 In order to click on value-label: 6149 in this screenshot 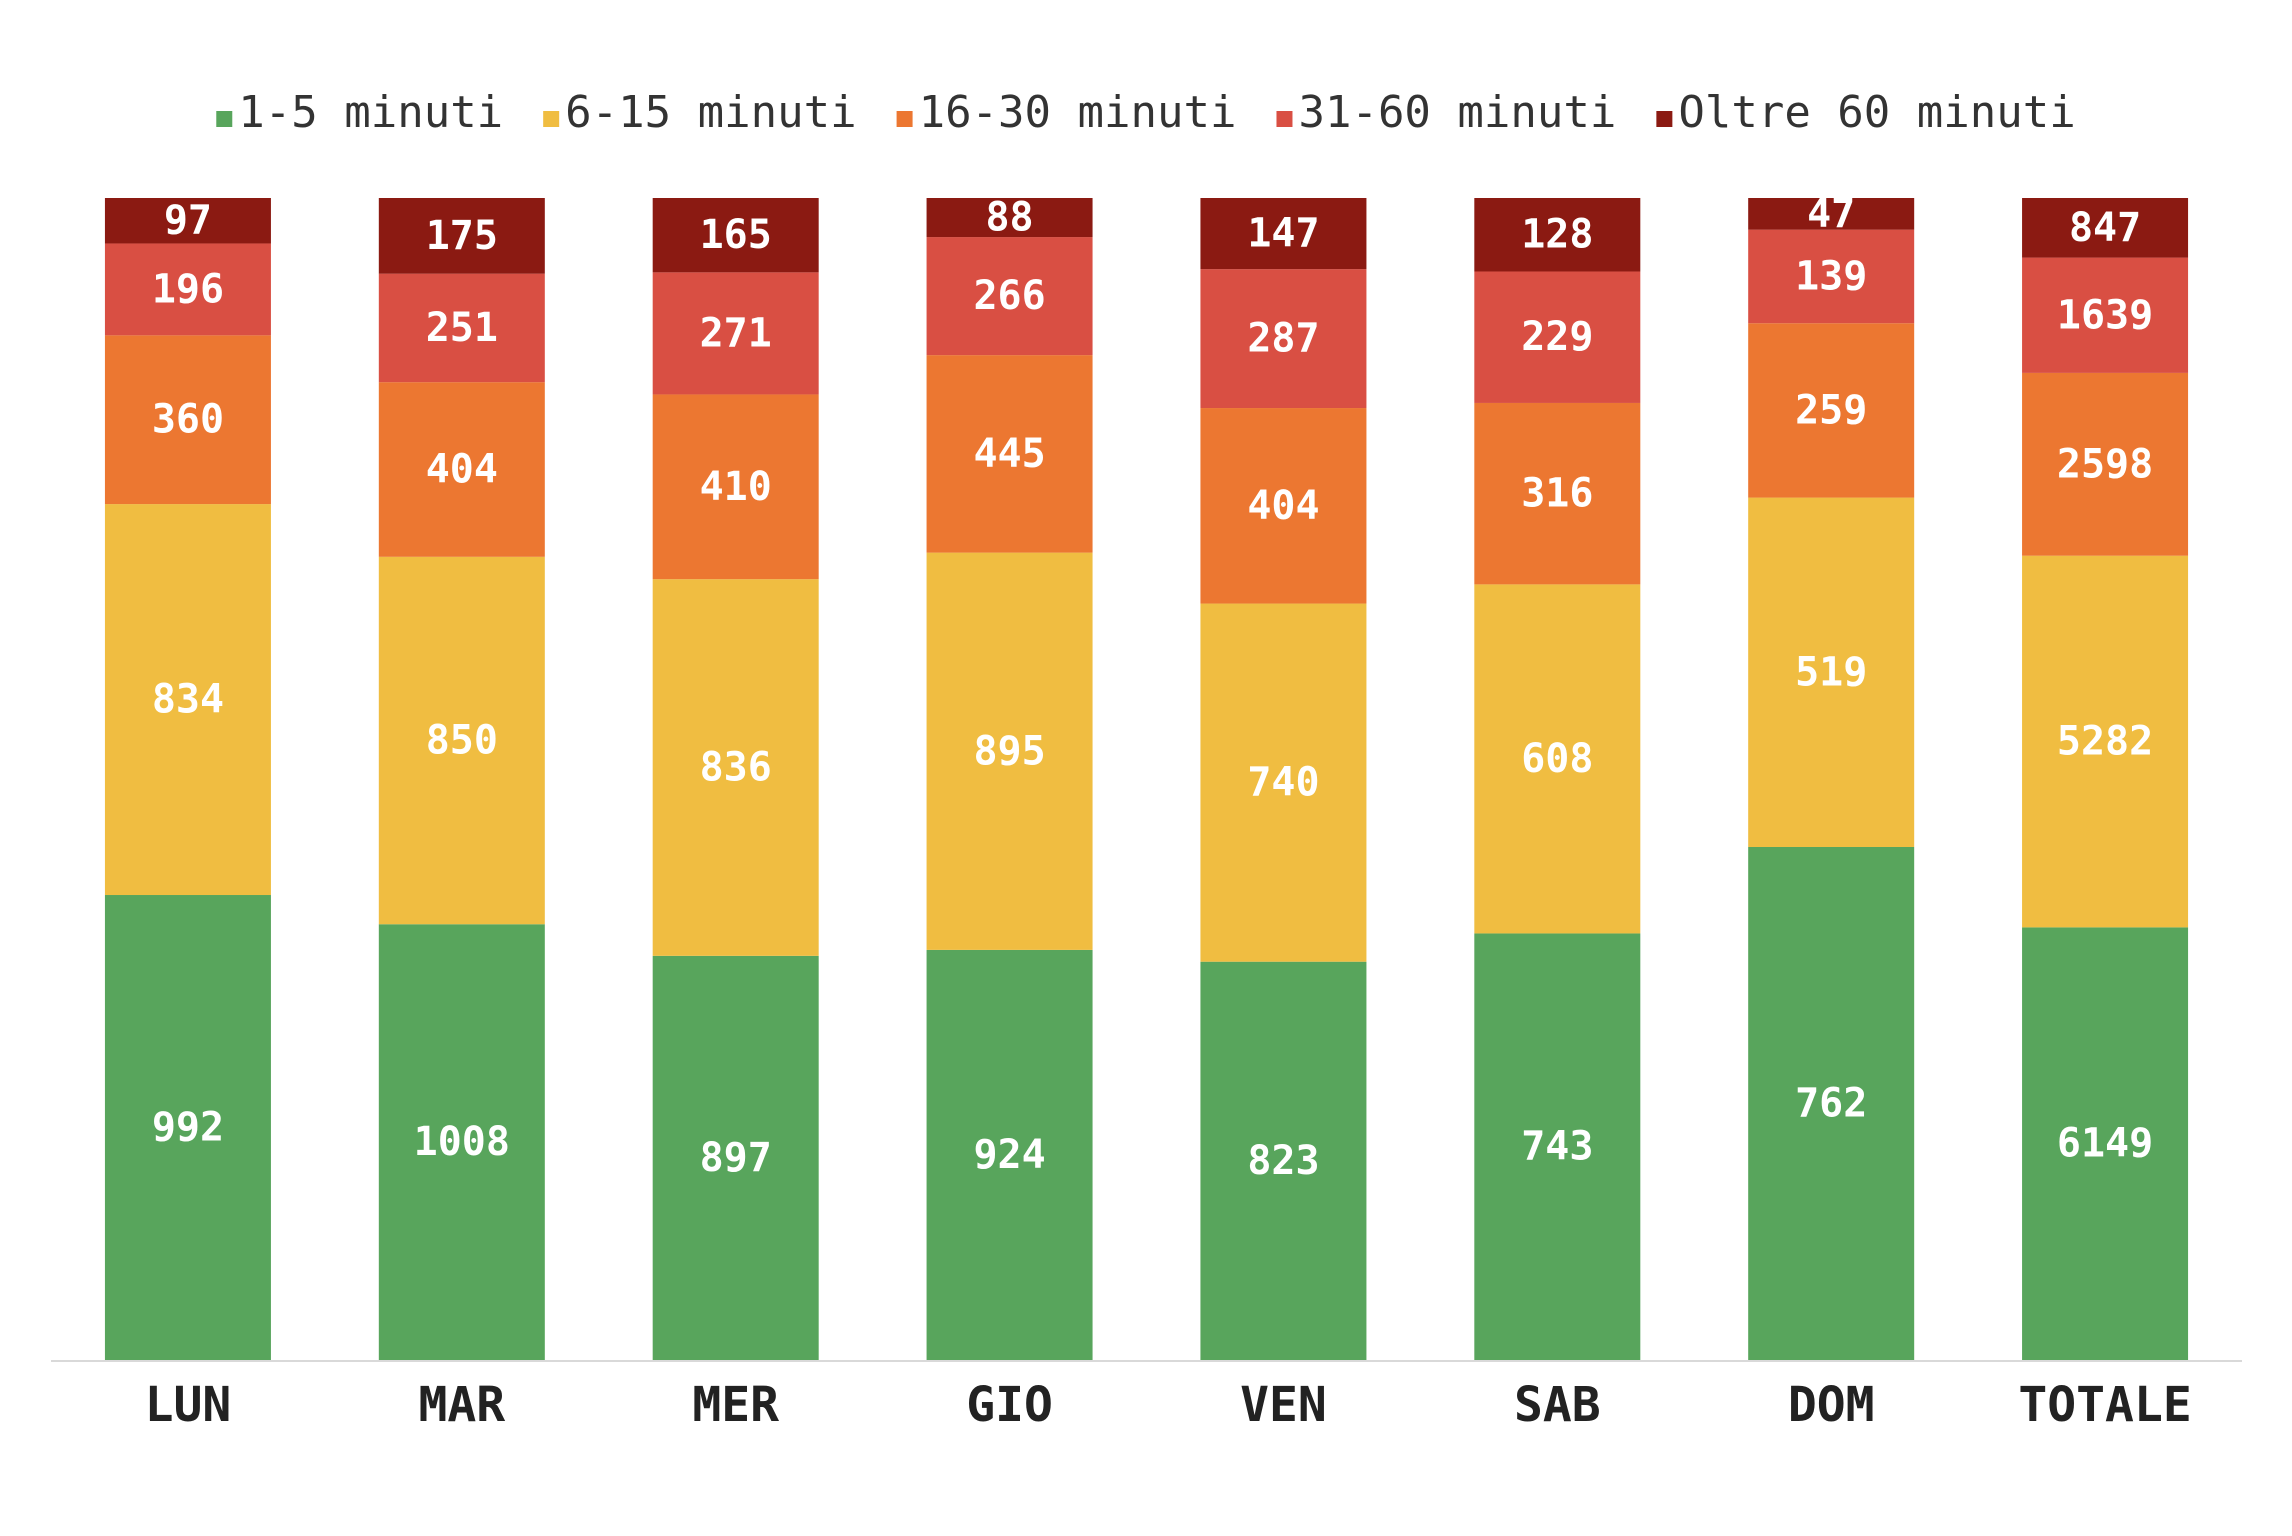, I will do `click(2105, 1144)`.